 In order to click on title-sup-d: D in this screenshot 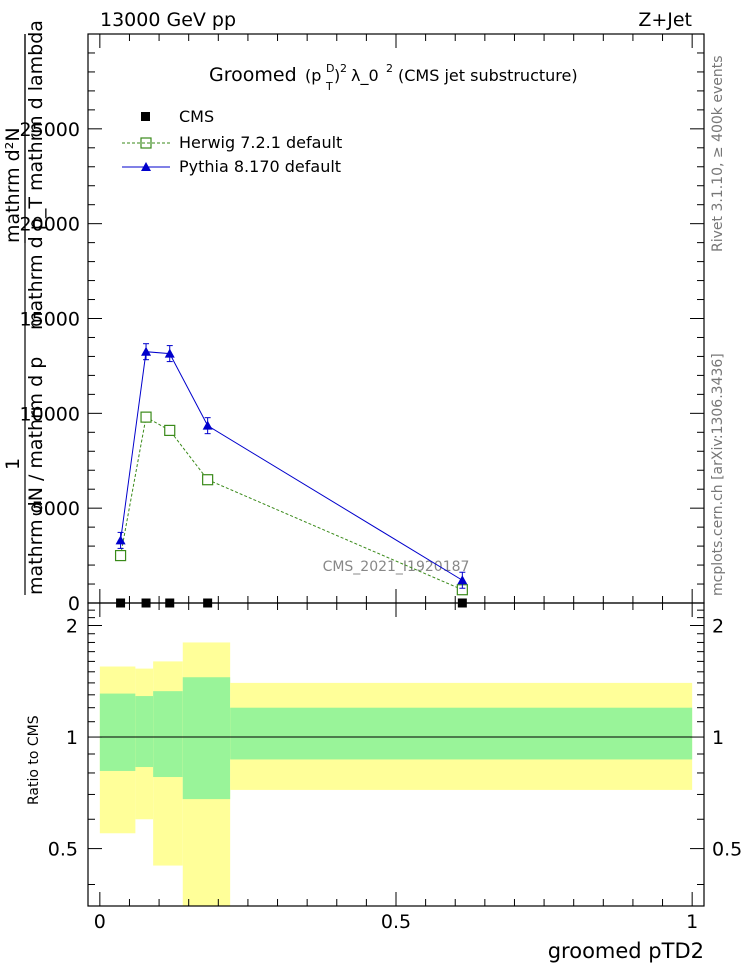, I will do `click(330, 68)`.